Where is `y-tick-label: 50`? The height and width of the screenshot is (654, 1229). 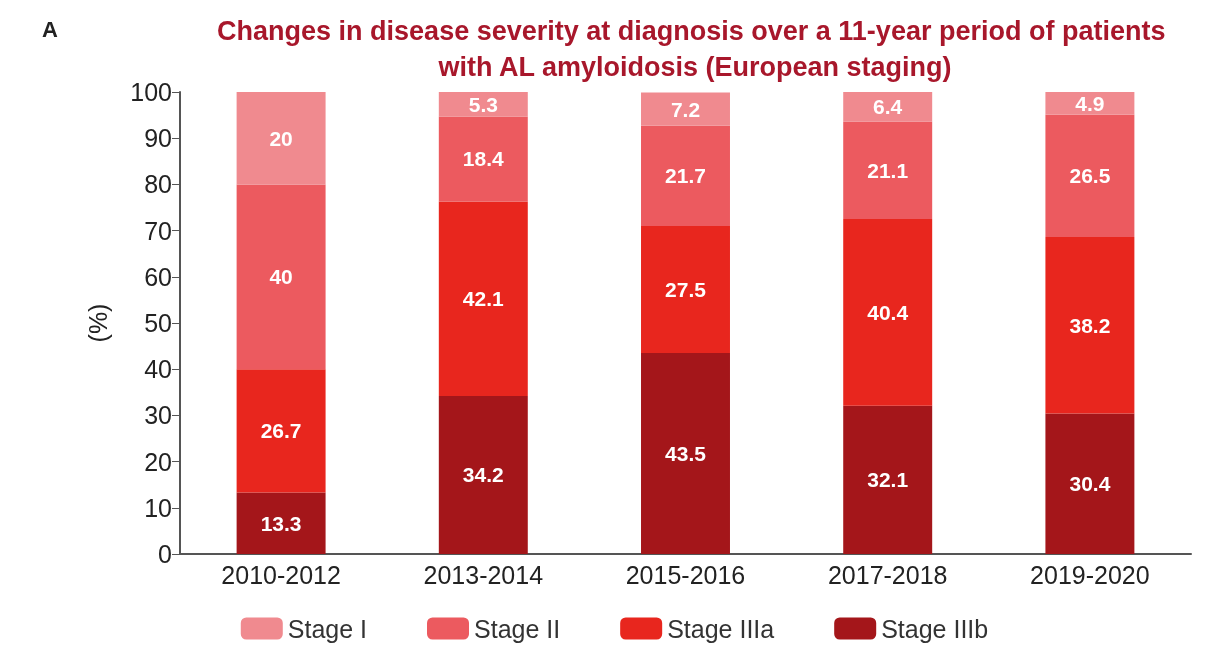 y-tick-label: 50 is located at coordinates (158, 323).